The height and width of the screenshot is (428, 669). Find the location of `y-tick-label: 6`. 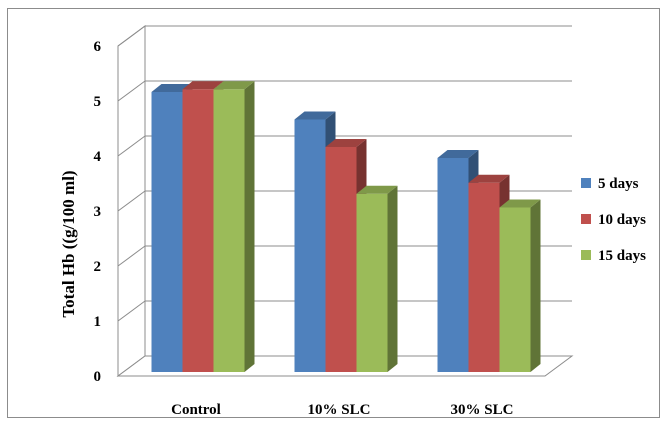

y-tick-label: 6 is located at coordinates (98, 47).